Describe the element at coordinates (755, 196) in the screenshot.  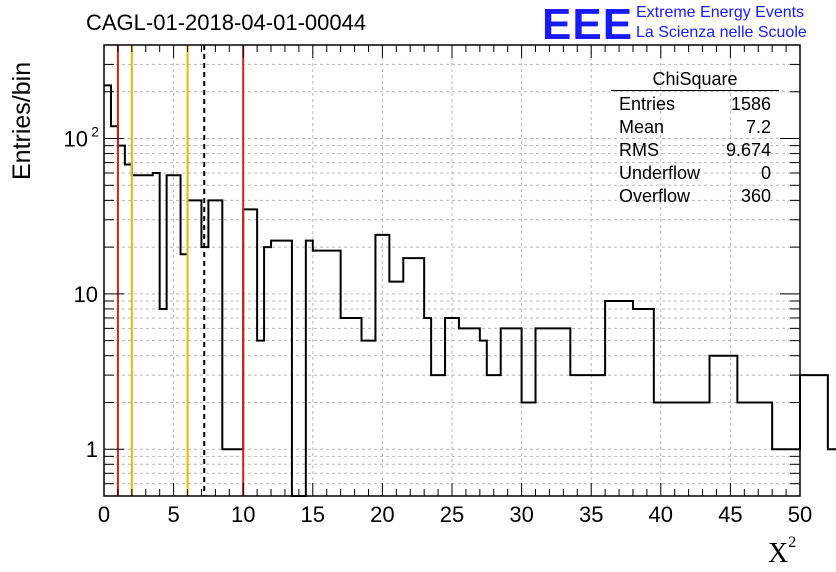
I see `stats-value: 360` at that location.